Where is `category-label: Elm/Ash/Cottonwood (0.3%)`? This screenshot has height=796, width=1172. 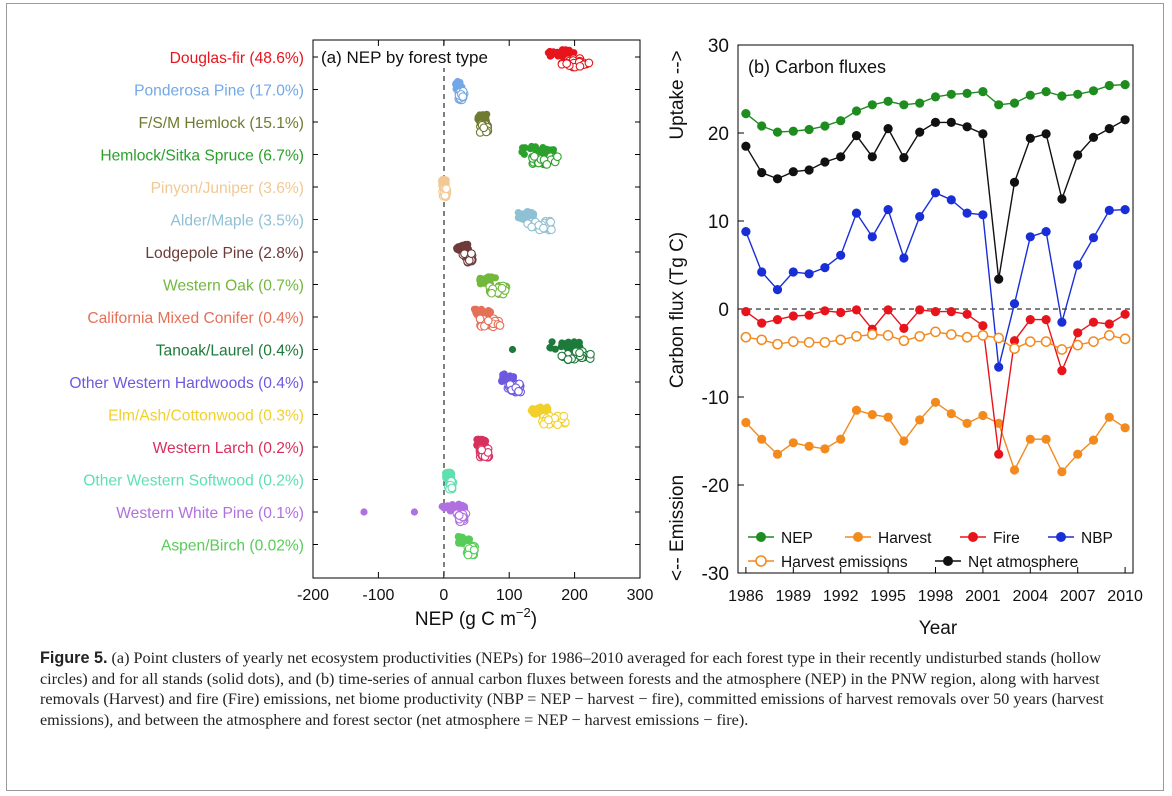 category-label: Elm/Ash/Cottonwood (0.3%) is located at coordinates (206, 416).